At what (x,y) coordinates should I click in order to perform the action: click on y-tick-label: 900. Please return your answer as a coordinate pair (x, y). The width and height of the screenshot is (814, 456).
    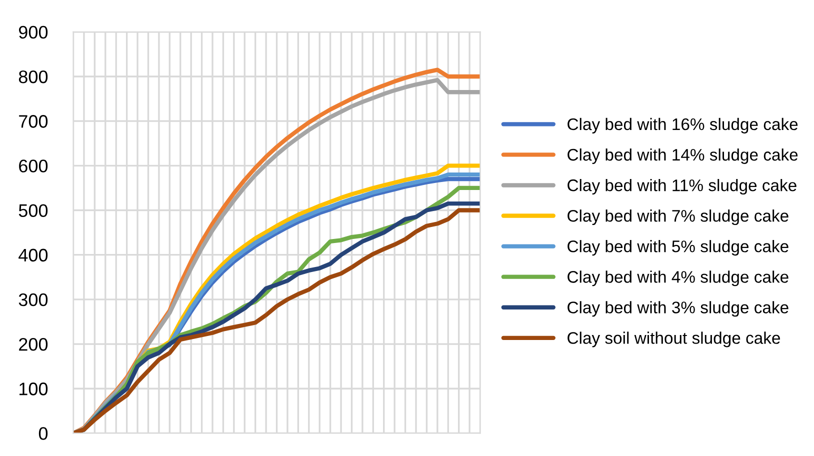
    Looking at the image, I should click on (33, 32).